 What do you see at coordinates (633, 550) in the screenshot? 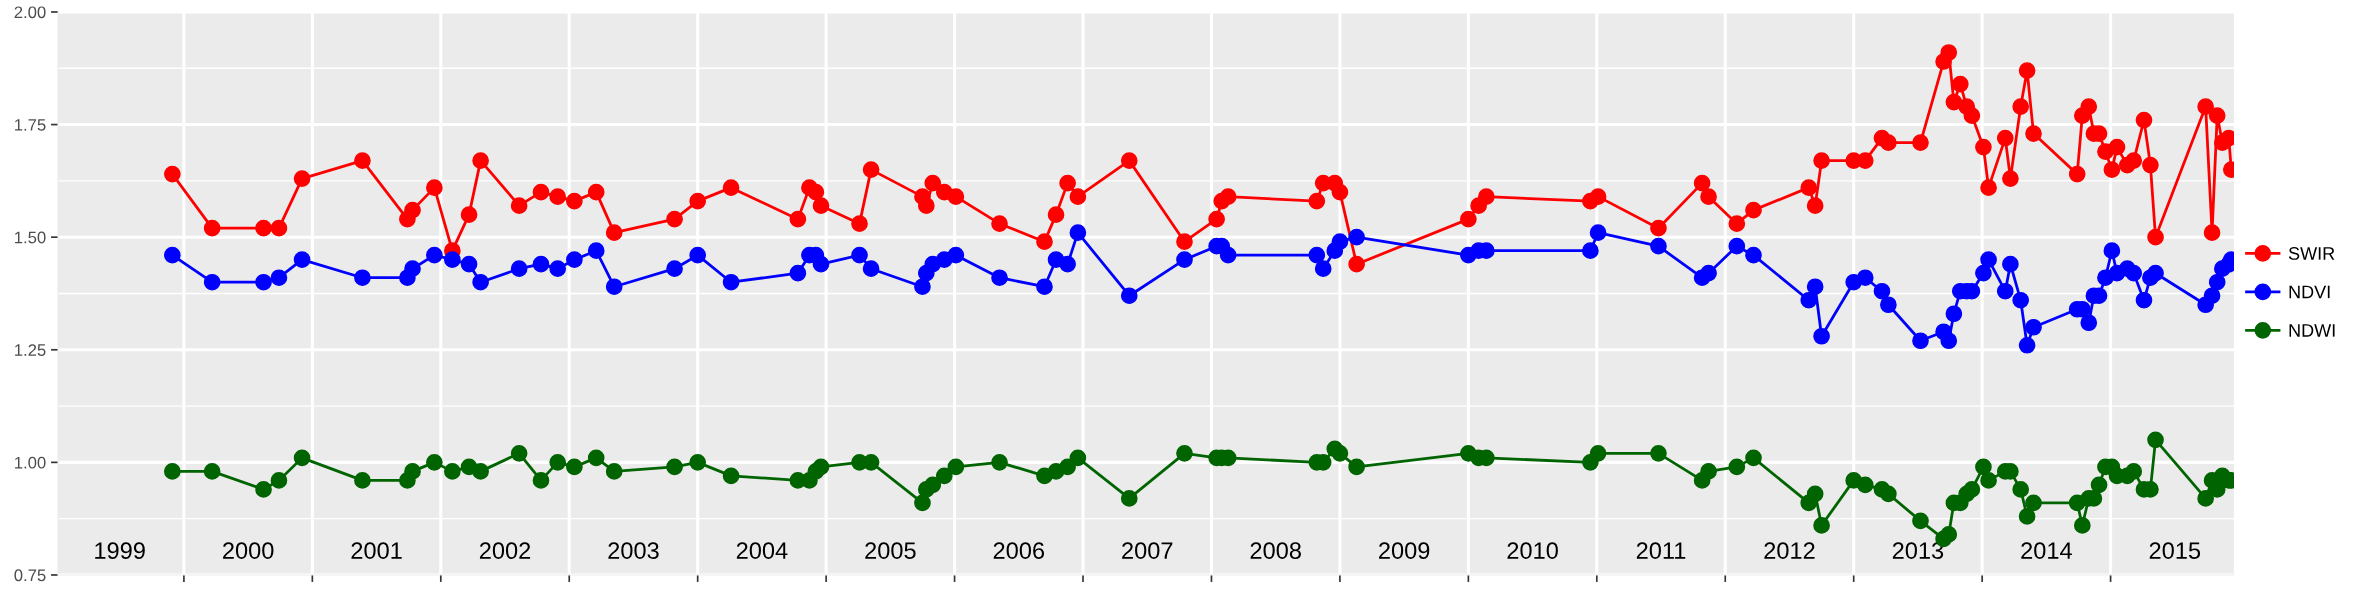
I see `x-tick-label: 2003` at bounding box center [633, 550].